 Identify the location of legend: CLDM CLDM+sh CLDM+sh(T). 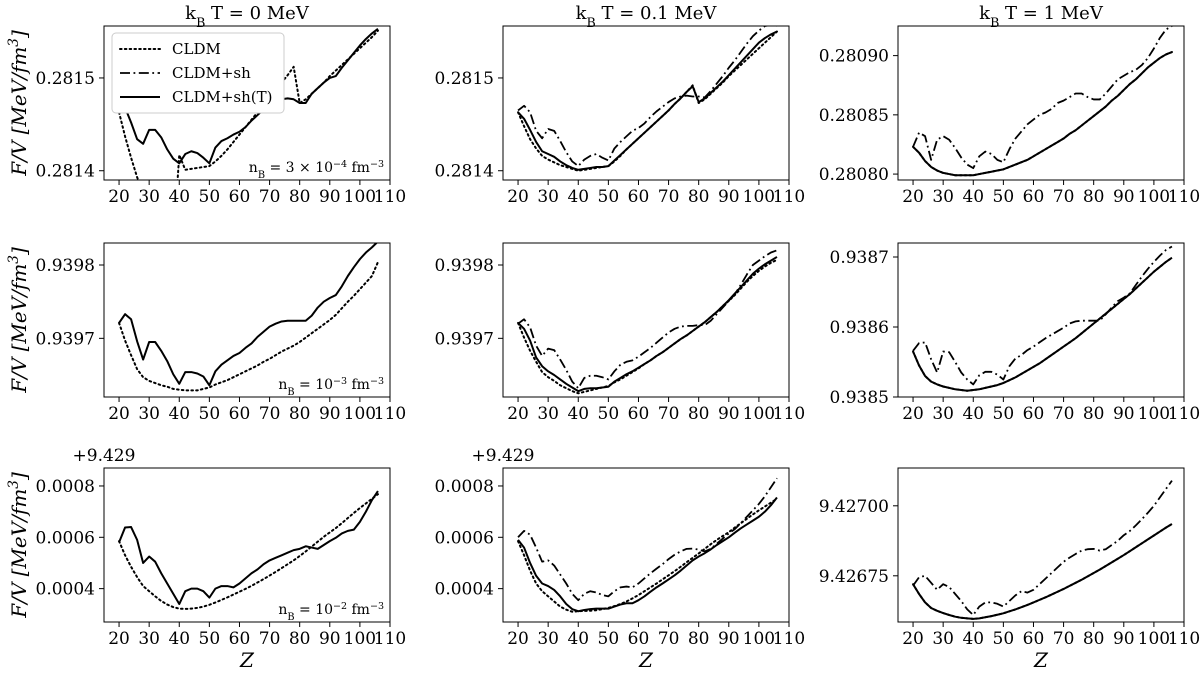
(198, 73).